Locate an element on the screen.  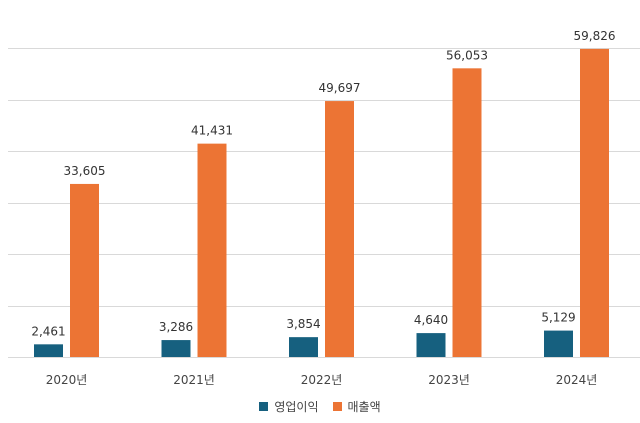
legend: 영업이익 매출액 is located at coordinates (320, 406).